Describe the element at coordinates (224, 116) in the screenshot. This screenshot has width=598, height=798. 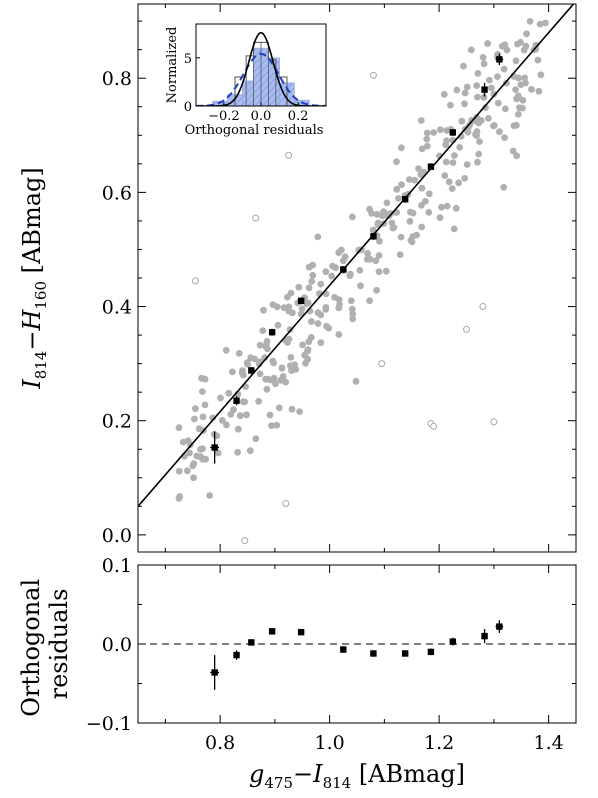
I see `inset-x-tick-label: −0.2` at that location.